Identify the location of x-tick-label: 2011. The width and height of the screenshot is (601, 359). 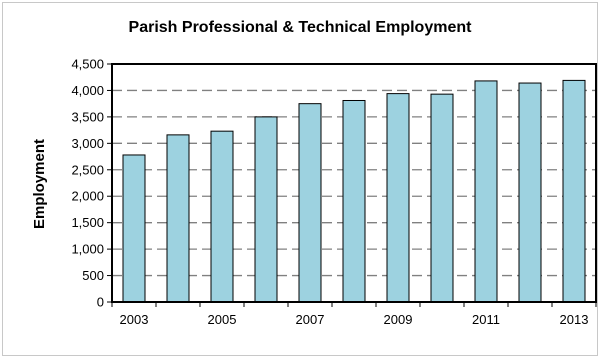
(486, 319).